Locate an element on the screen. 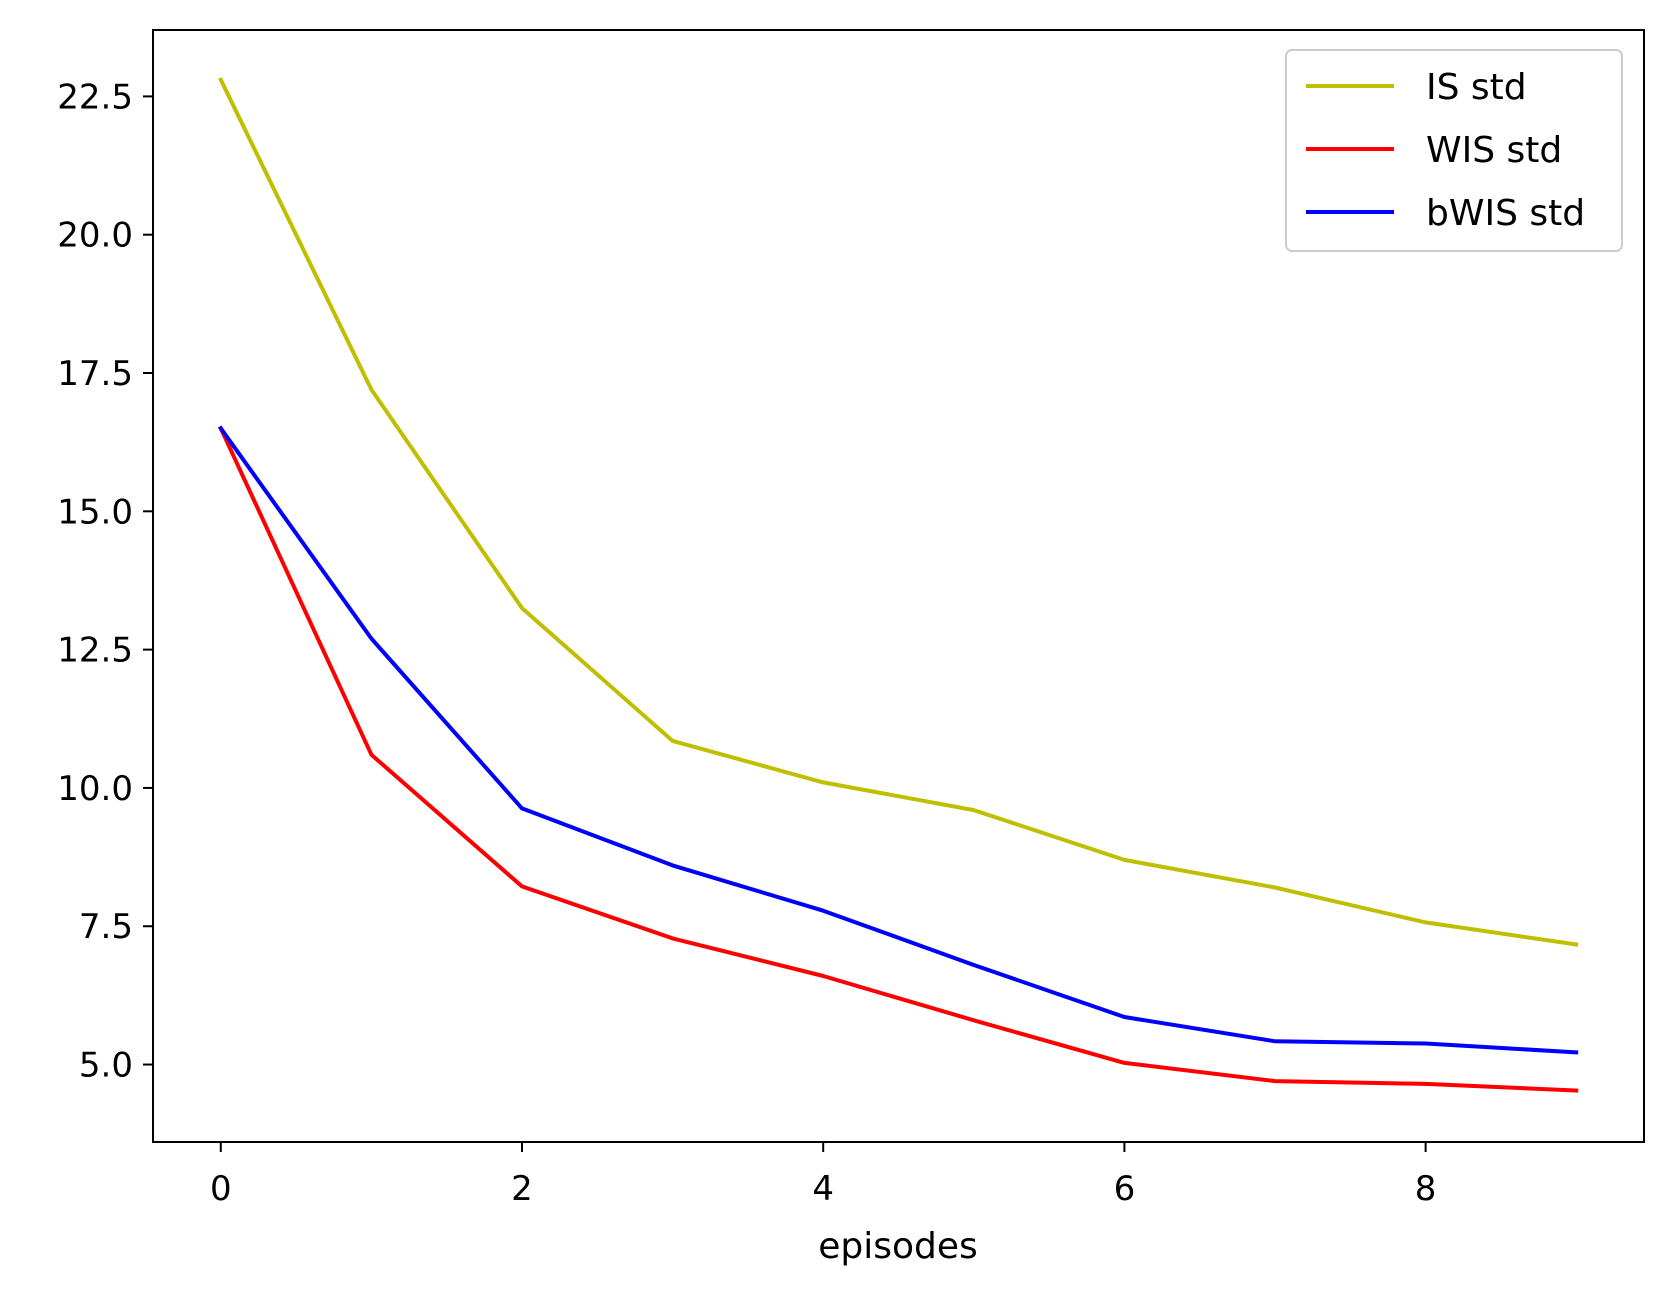 The image size is (1669, 1298). y-tick-label: 20.0 is located at coordinates (95, 236).